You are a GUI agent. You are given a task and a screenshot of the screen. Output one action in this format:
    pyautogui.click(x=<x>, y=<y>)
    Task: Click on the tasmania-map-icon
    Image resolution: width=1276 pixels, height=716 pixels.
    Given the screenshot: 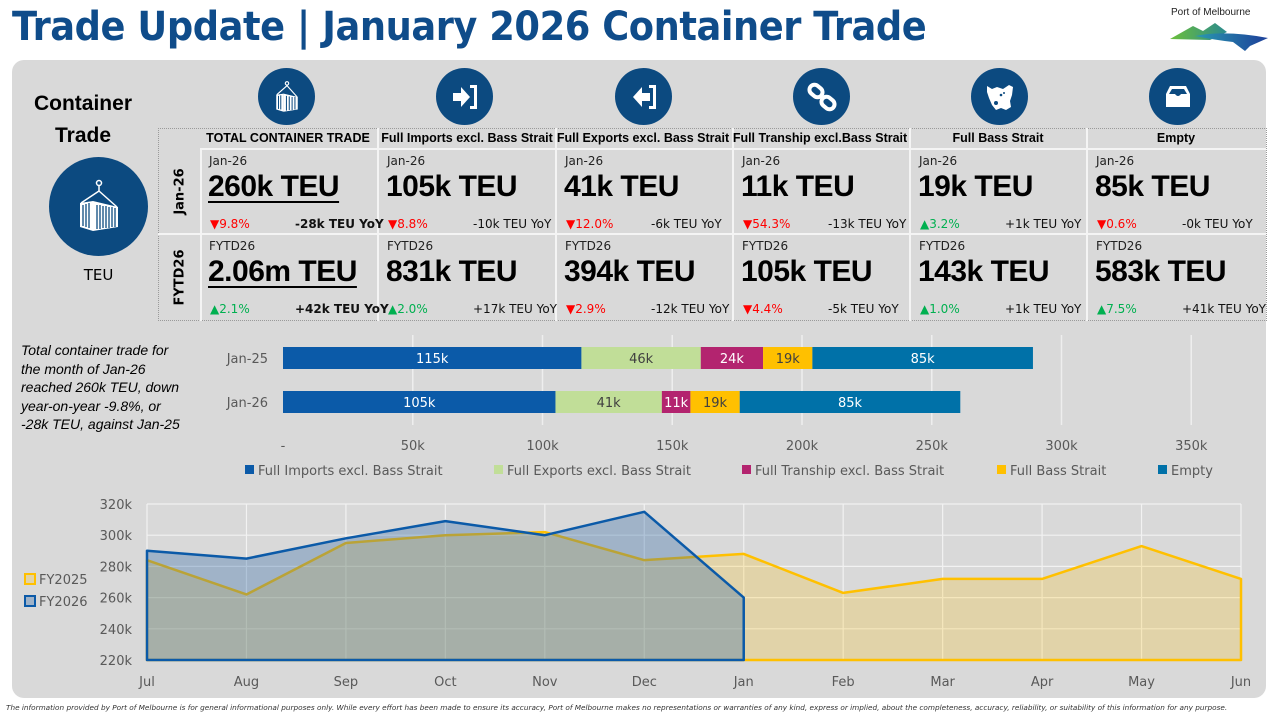 What is the action you would take?
    pyautogui.click(x=999, y=96)
    